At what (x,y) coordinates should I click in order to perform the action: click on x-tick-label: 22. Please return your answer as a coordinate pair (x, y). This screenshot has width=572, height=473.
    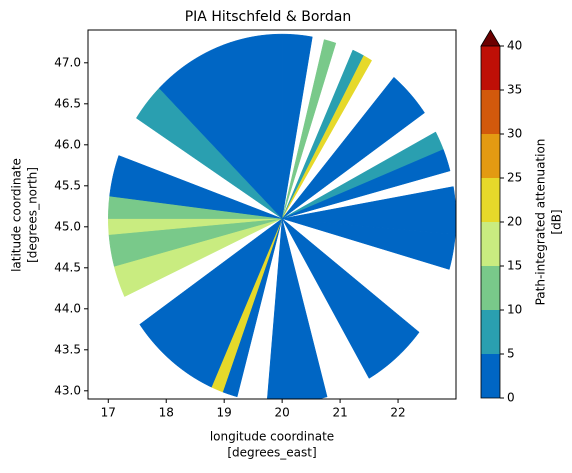
    Looking at the image, I should click on (397, 413).